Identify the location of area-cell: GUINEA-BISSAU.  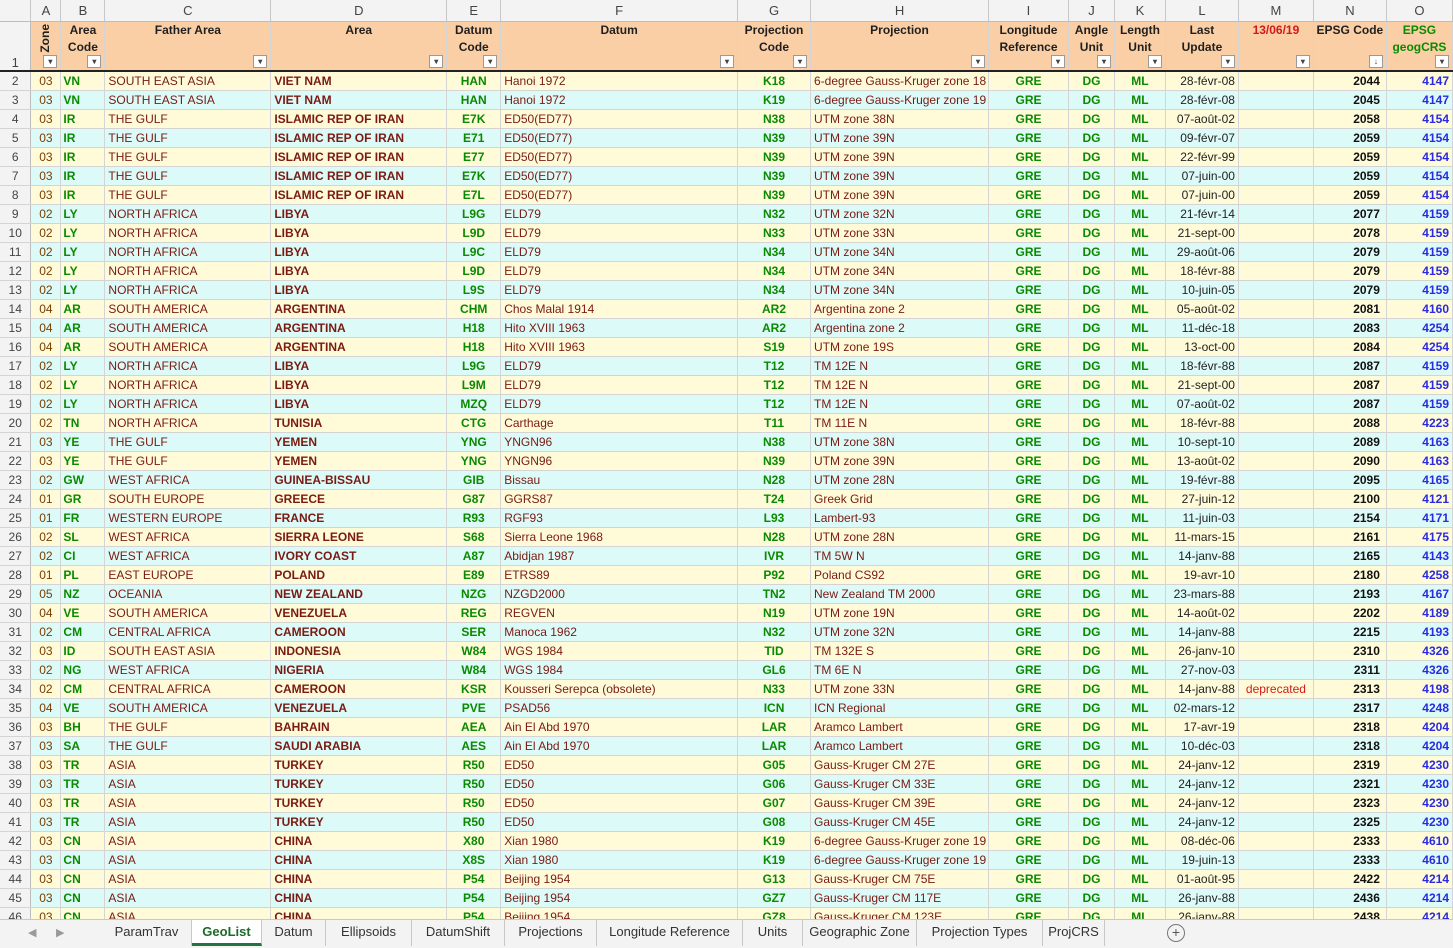
(359, 480).